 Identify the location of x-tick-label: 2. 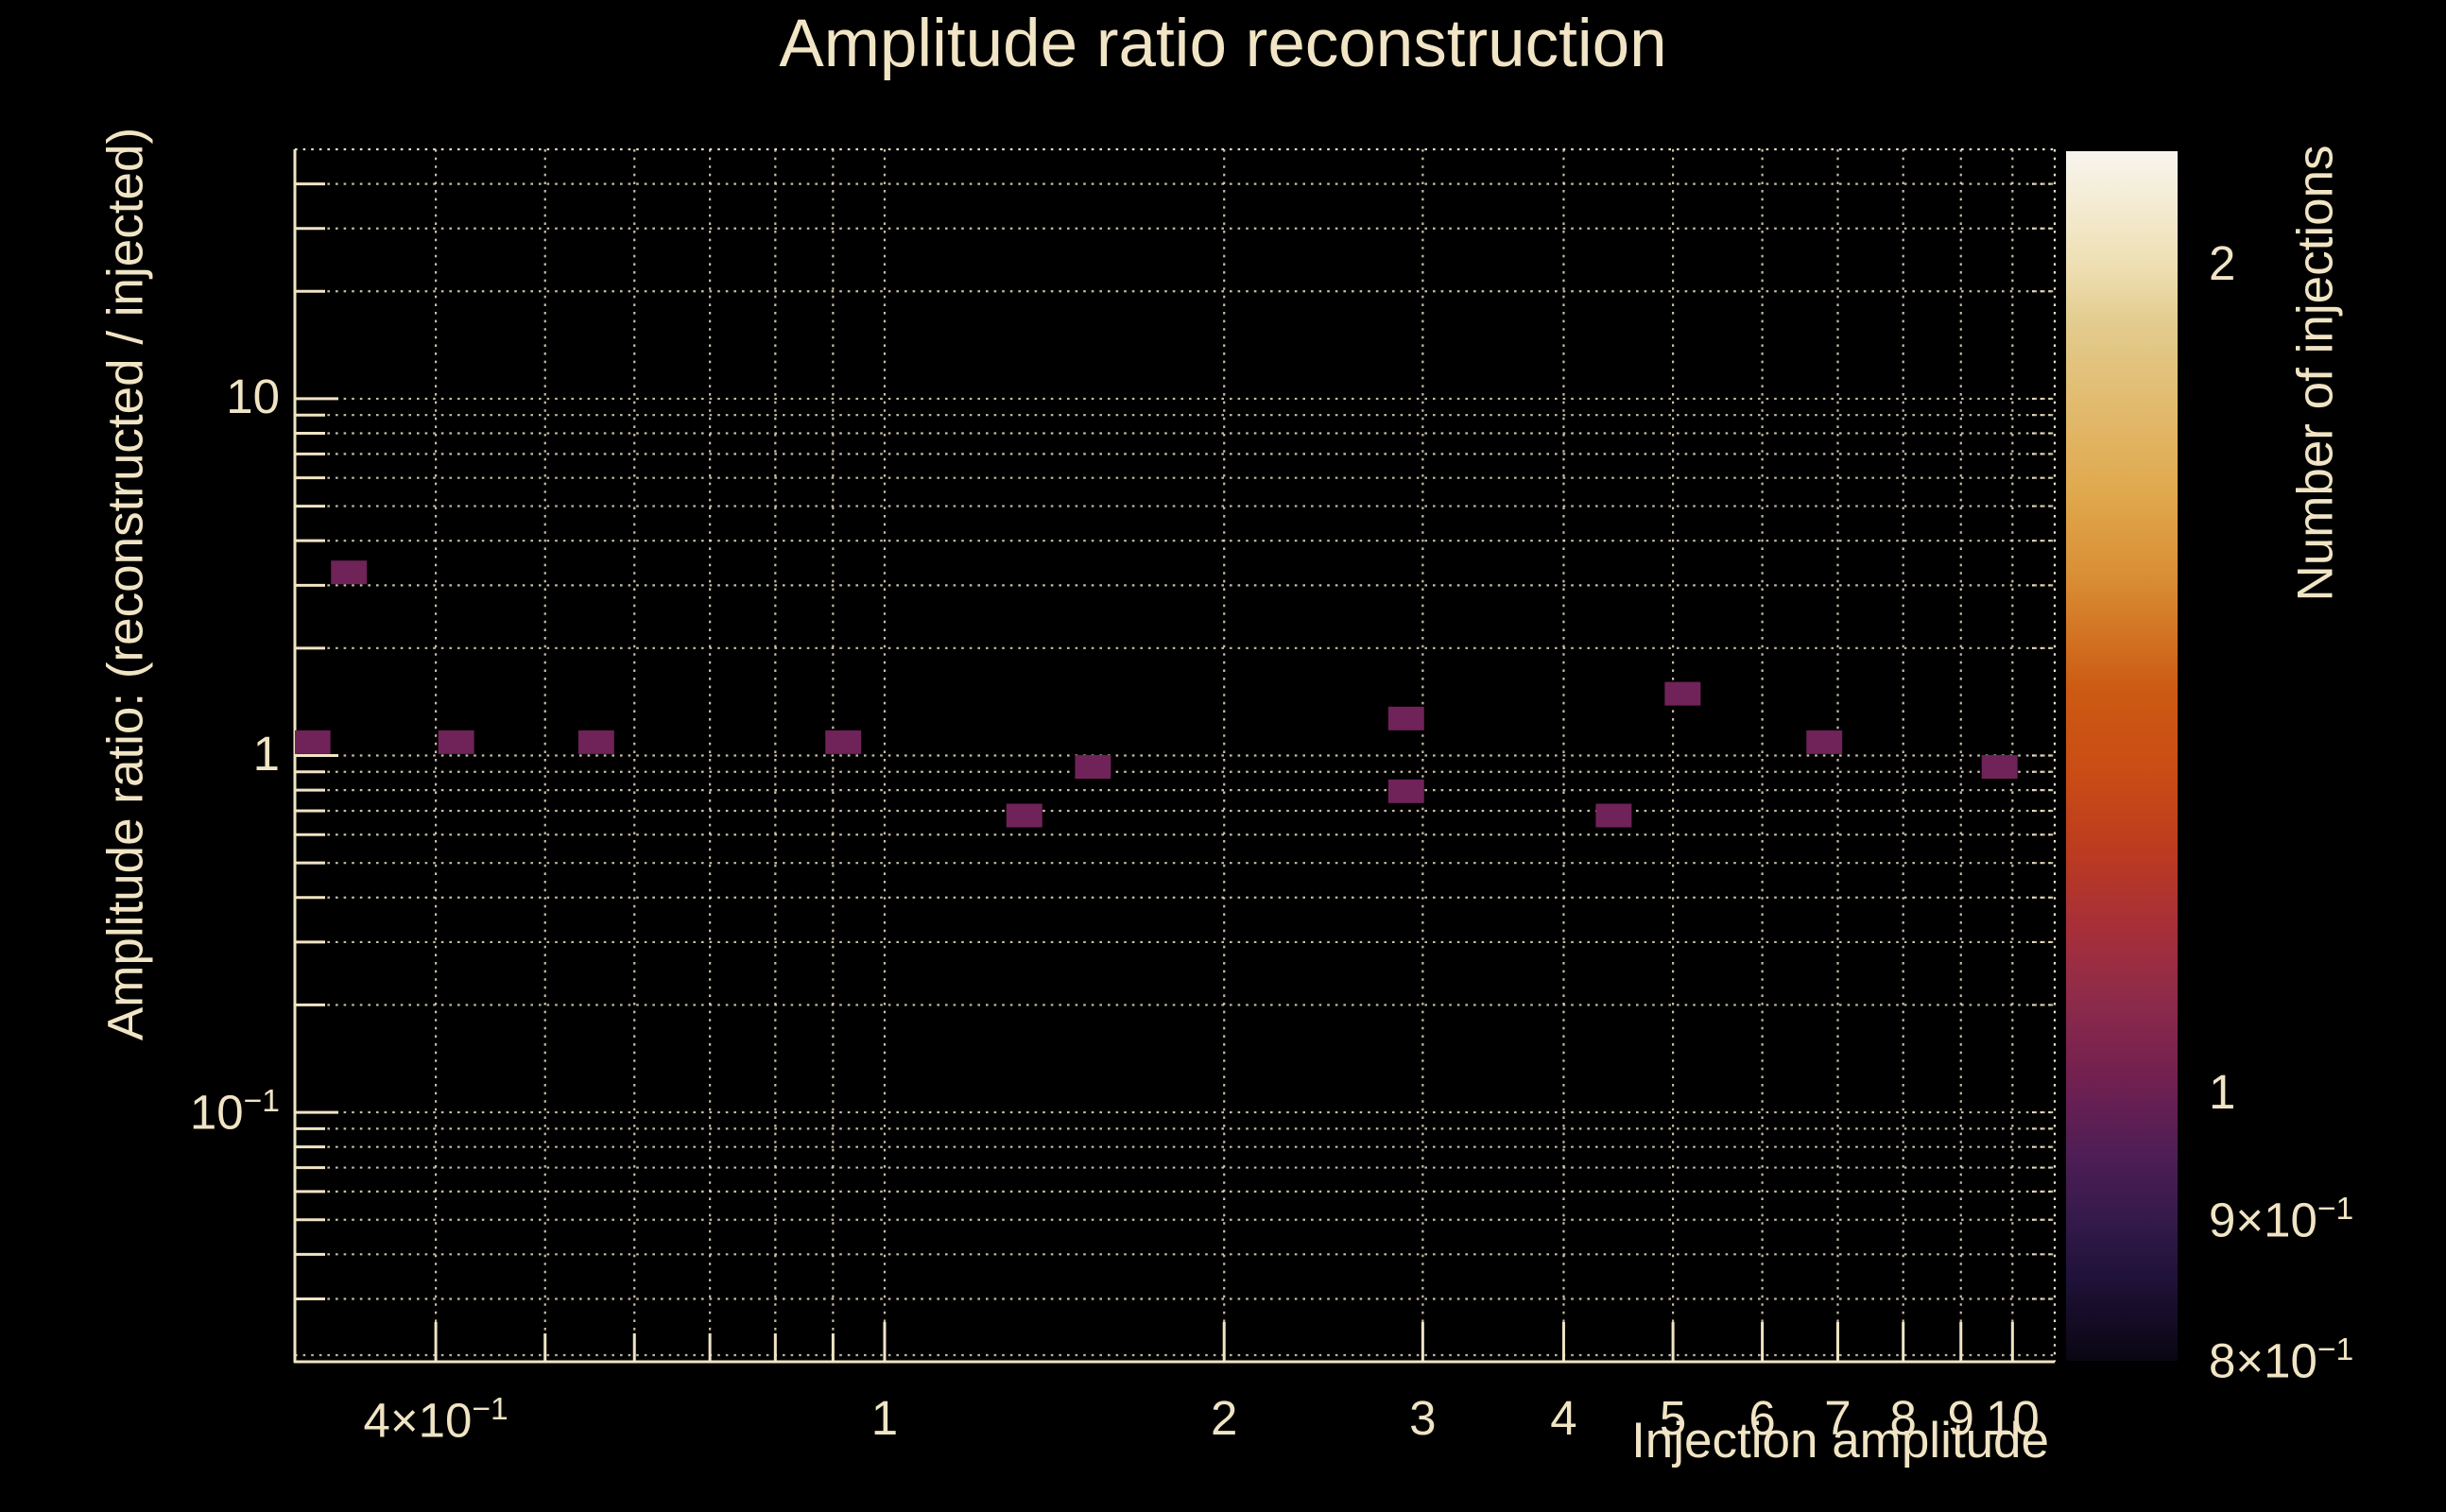
(1224, 1418).